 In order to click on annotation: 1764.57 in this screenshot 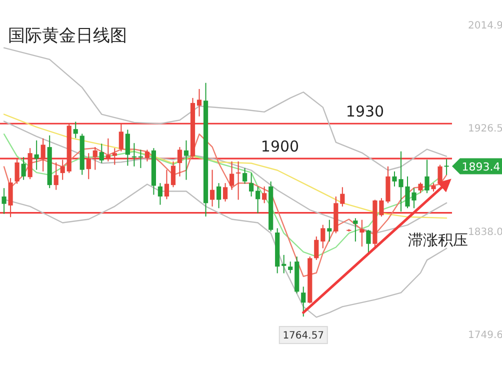, I will do `click(303, 336)`.